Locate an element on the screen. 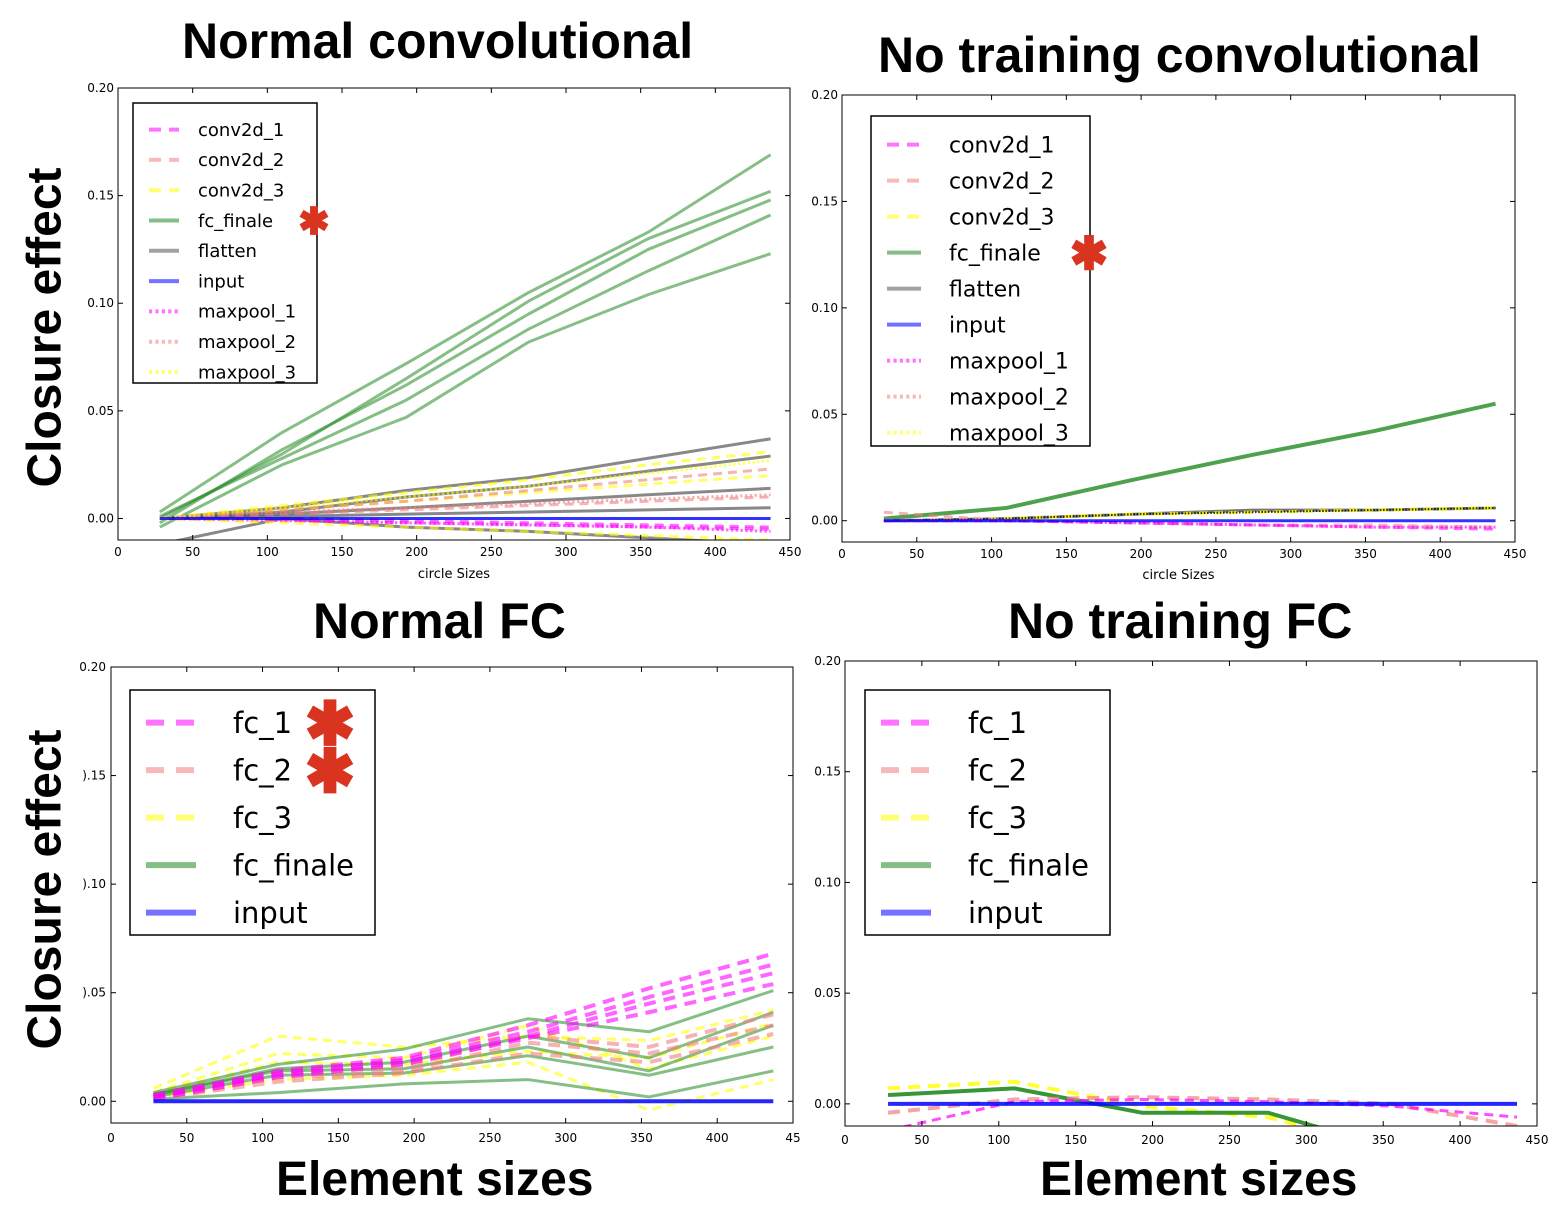 The height and width of the screenshot is (1222, 1558). legend-label-fc-1: fc_1 is located at coordinates (997, 723).